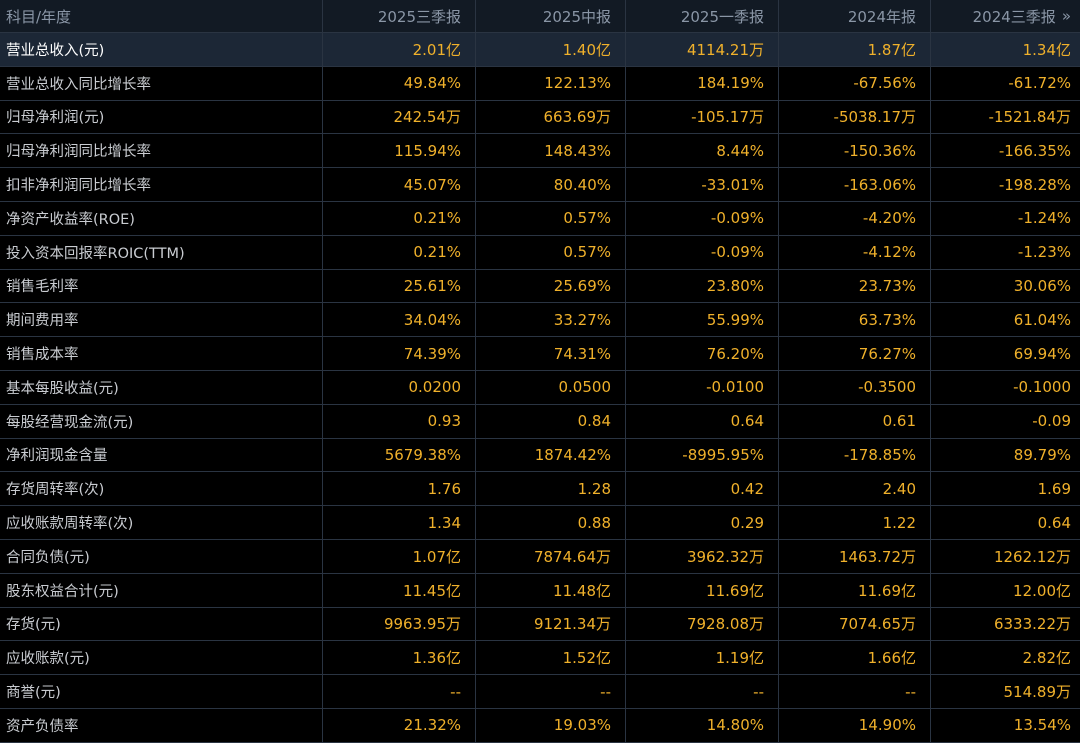  Describe the element at coordinates (551, 83) in the screenshot. I see `row-value-period-2: 122.13%` at that location.